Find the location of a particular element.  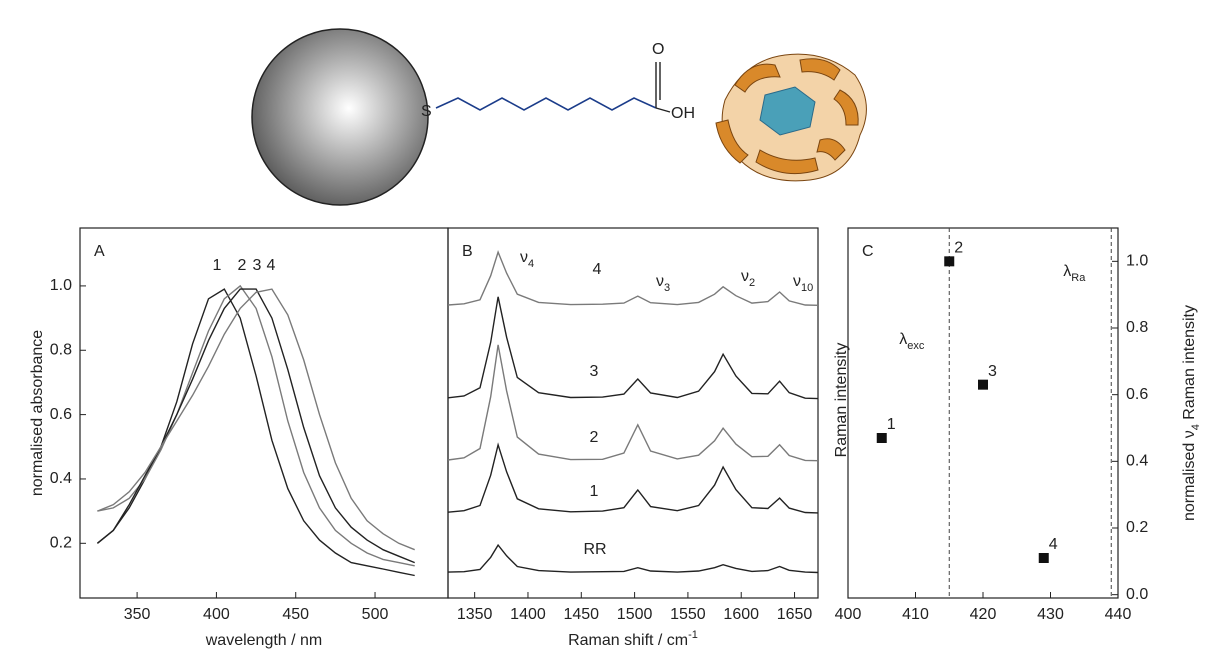

x-tick-label: 420 is located at coordinates (983, 614).